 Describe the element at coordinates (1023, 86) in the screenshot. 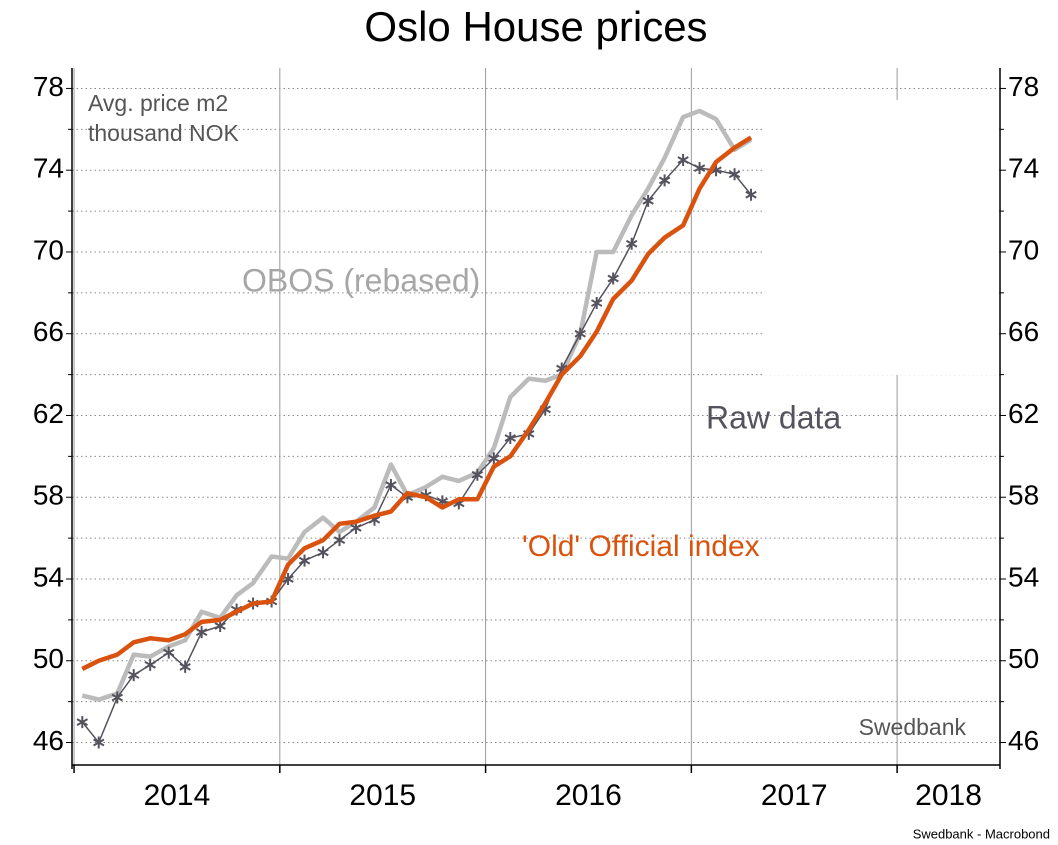

I see `y2-tick-label: 78` at that location.